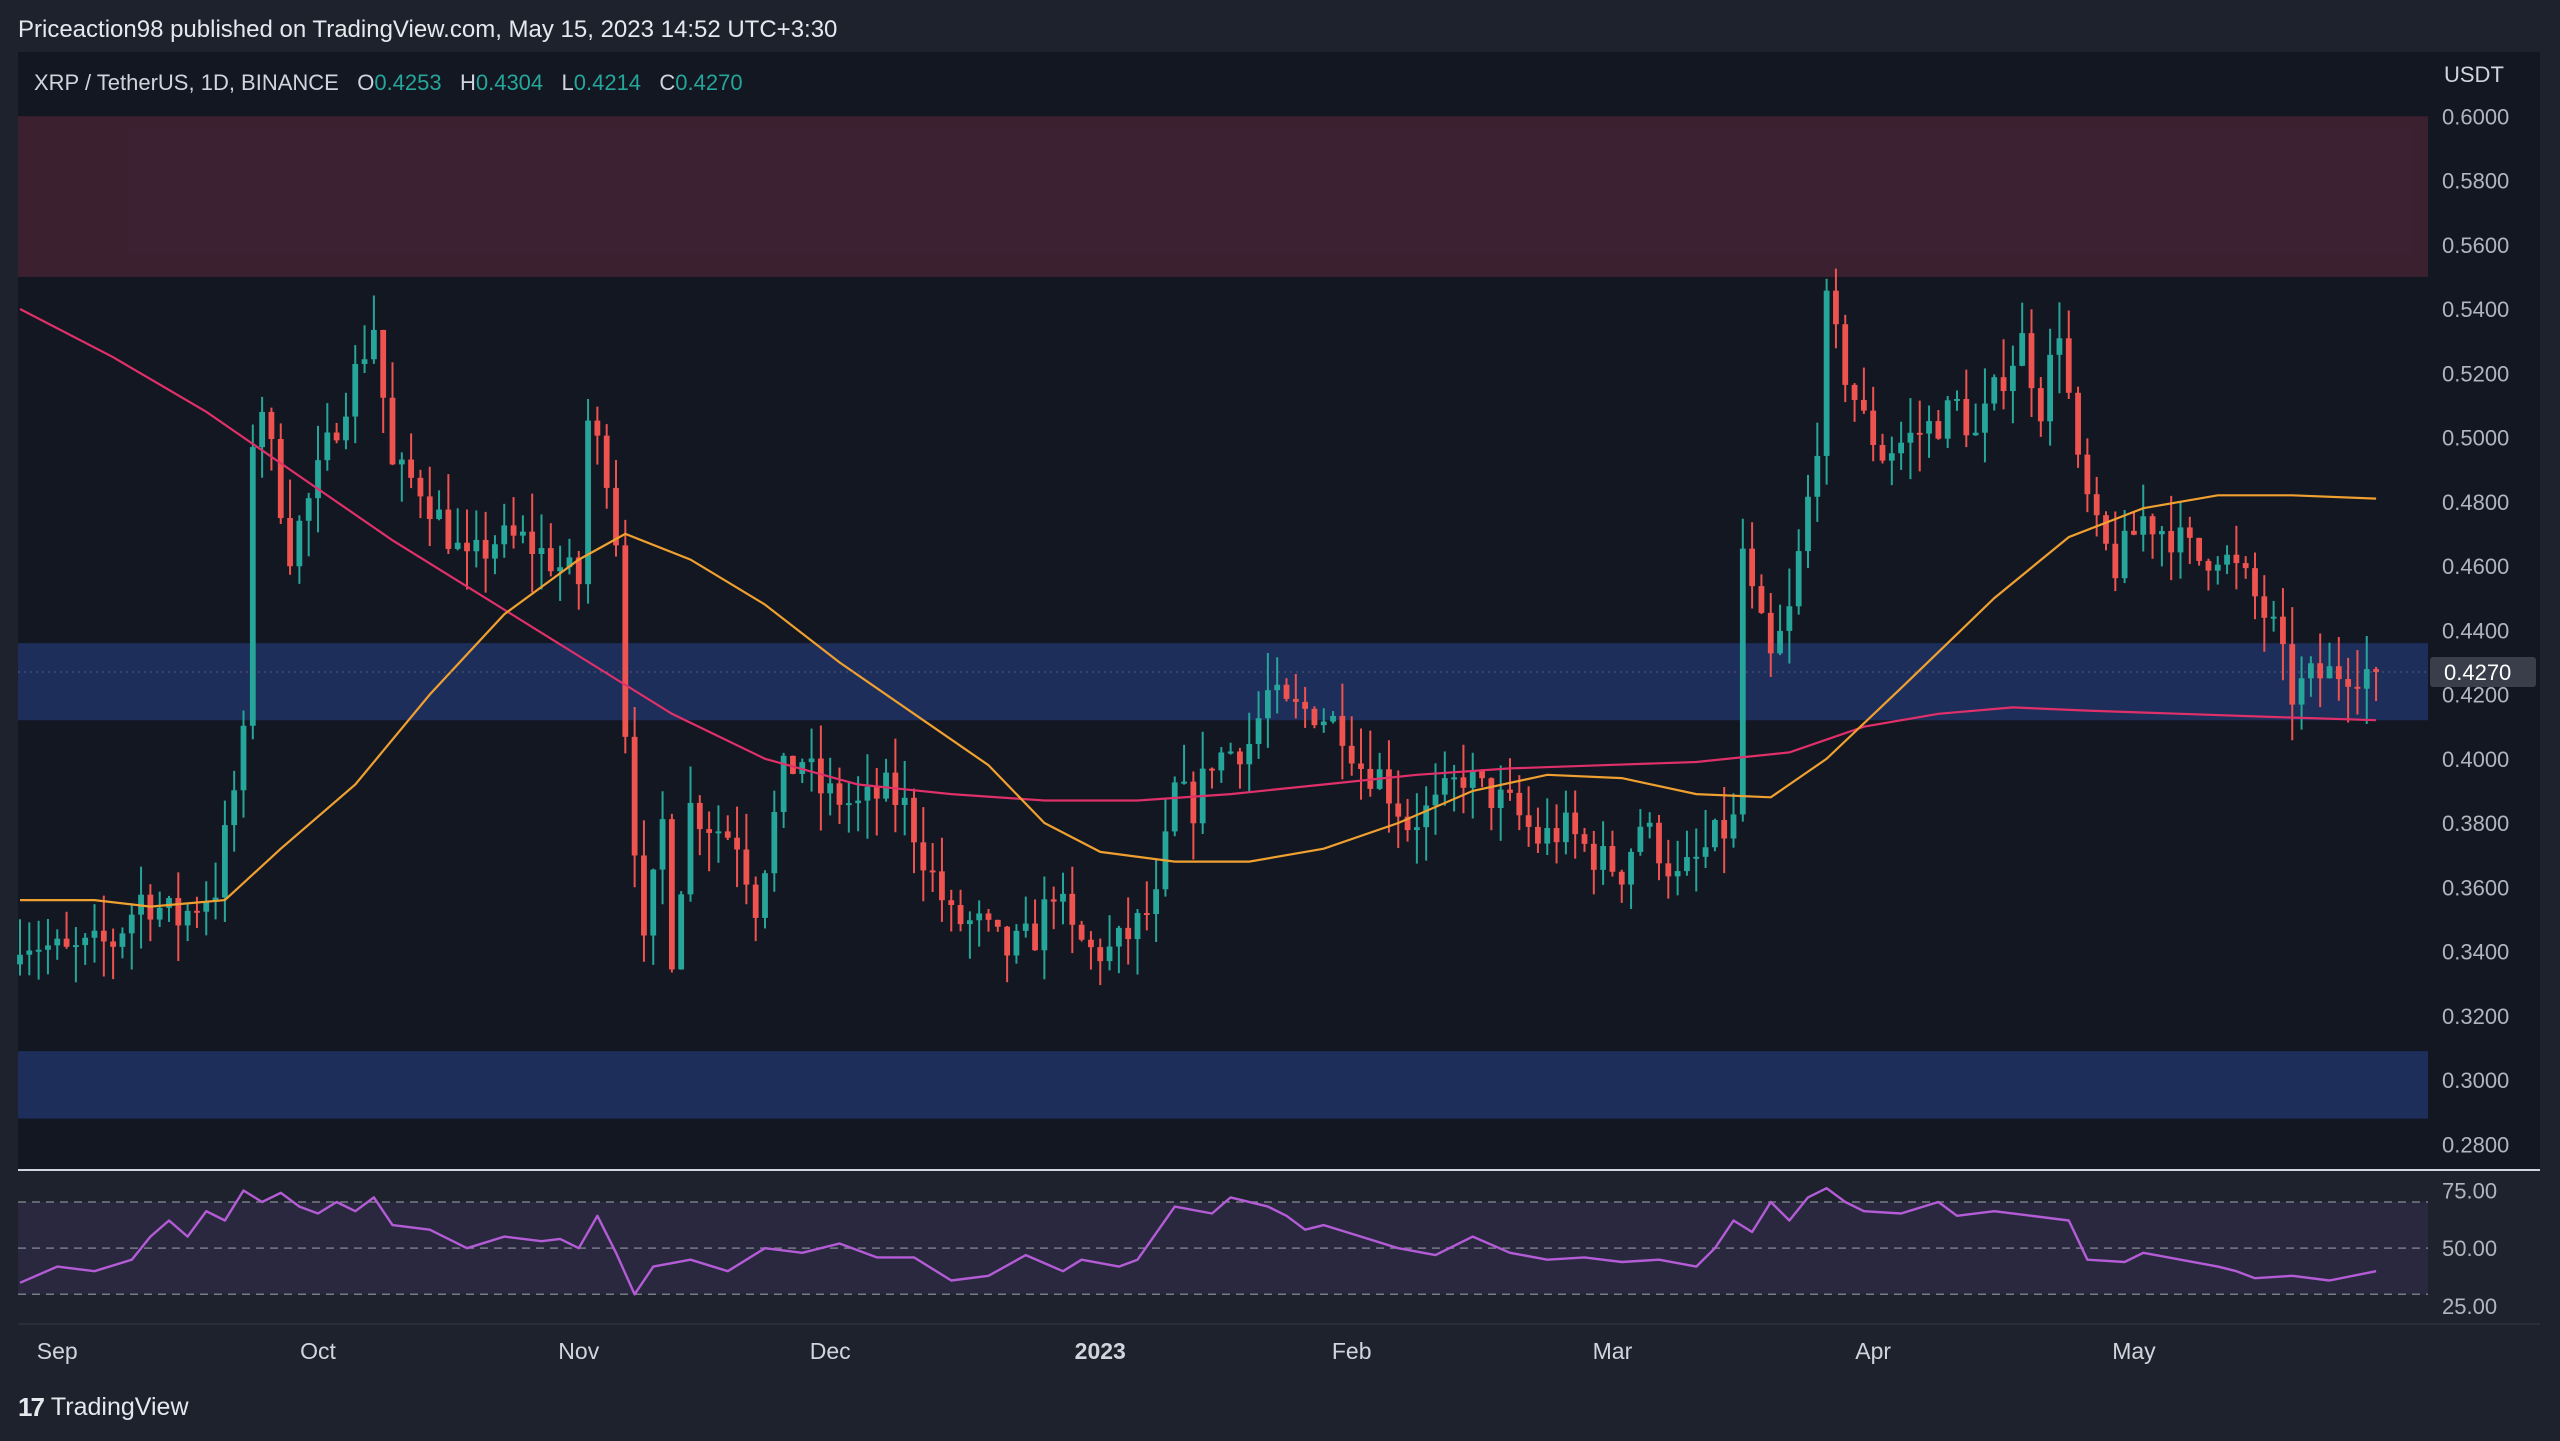 The height and width of the screenshot is (1441, 2560). Describe the element at coordinates (578, 1351) in the screenshot. I see `time-tick-label: Nov` at that location.